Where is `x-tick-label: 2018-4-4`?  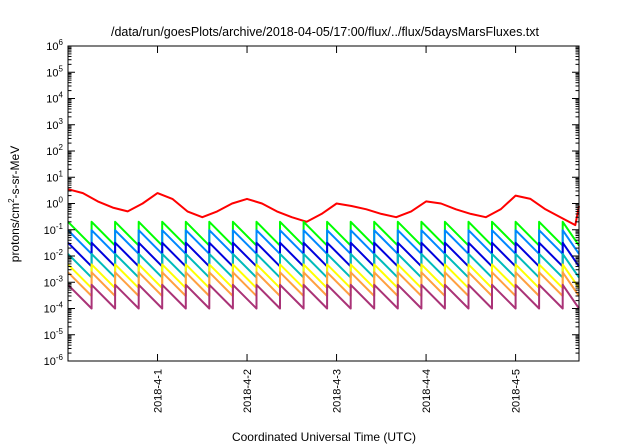
x-tick-label: 2018-4-4 is located at coordinates (427, 391).